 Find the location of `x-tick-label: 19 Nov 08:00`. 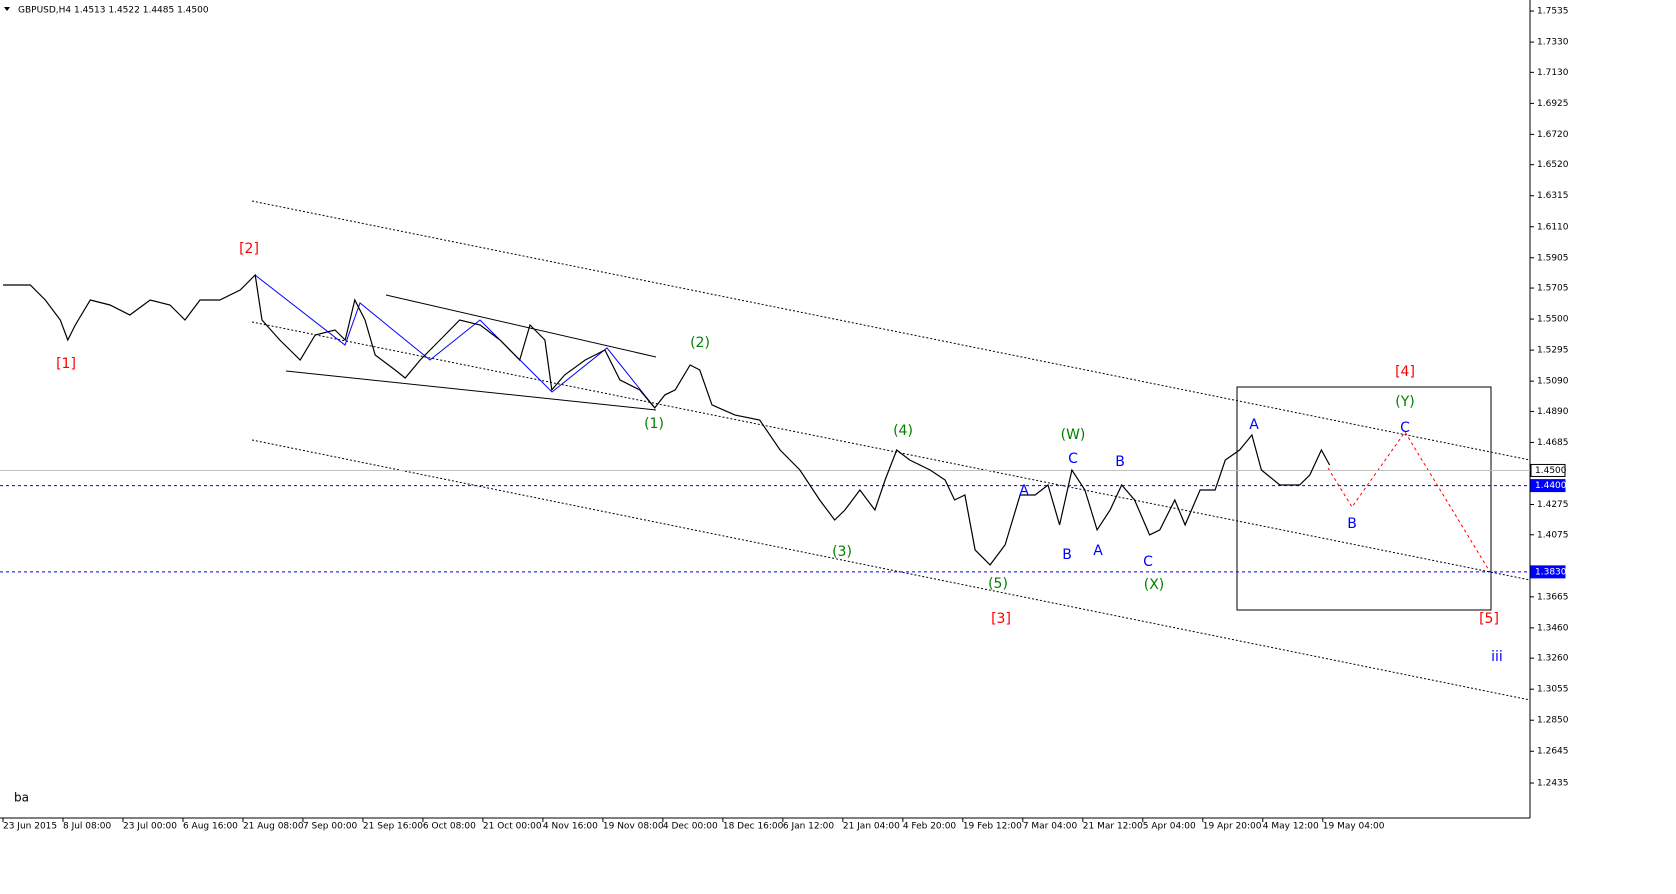

x-tick-label: 19 Nov 08:00 is located at coordinates (633, 827).